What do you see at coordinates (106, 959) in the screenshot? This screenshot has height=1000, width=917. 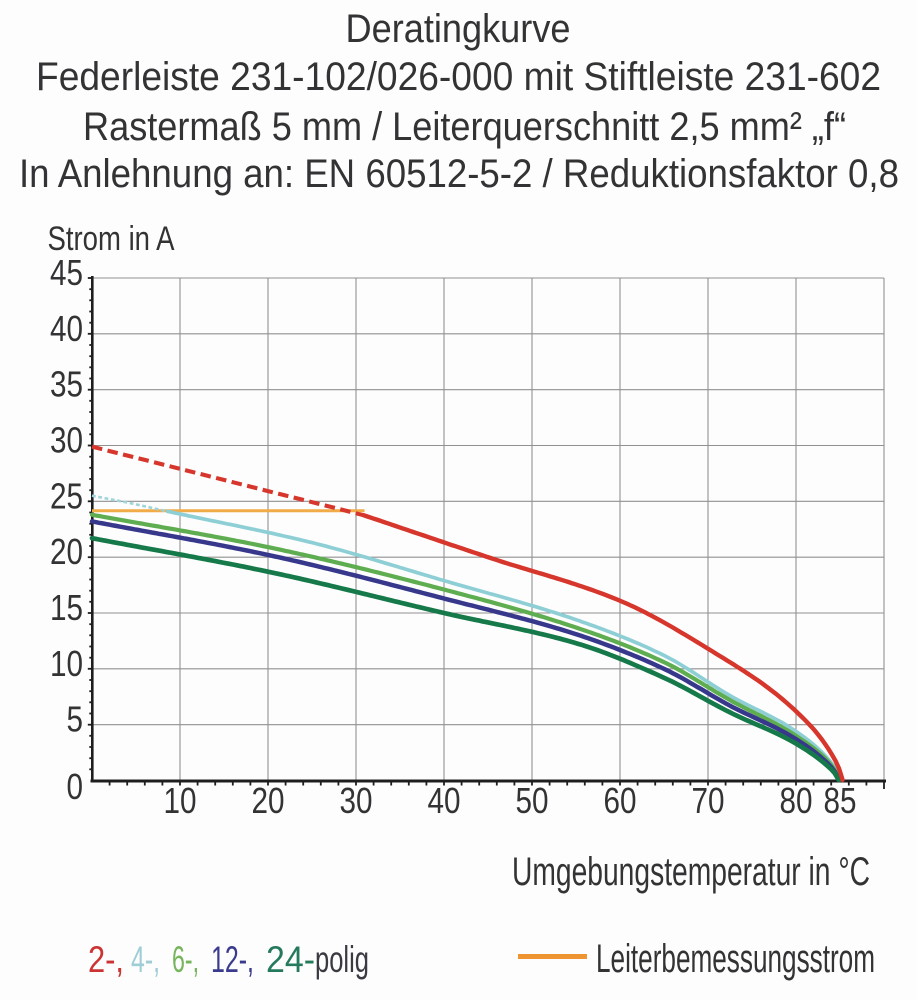 I see `svg-text: 2-,` at bounding box center [106, 959].